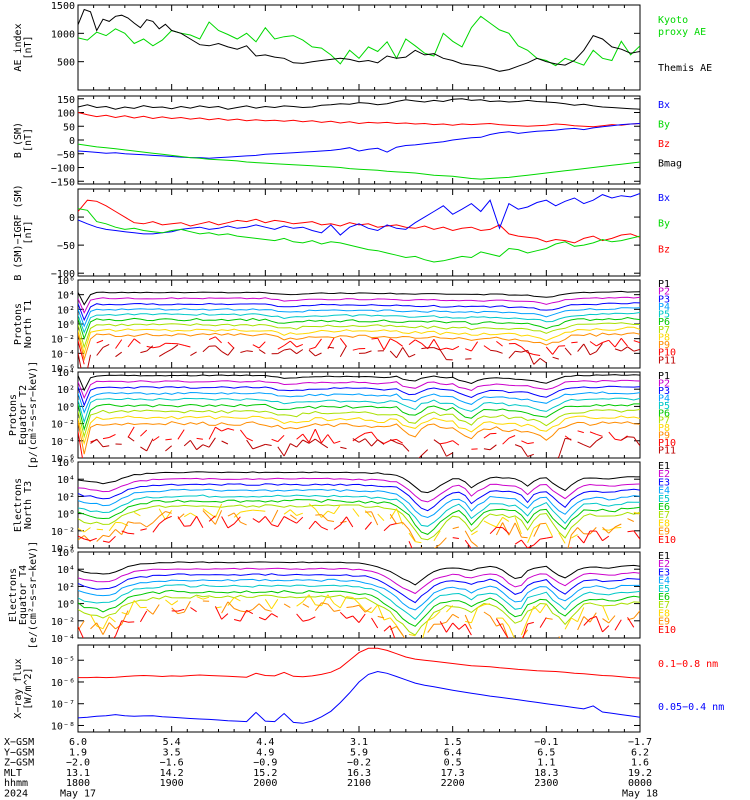 This screenshot has width=750, height=800. What do you see at coordinates (28, 140) in the screenshot?
I see `y-axis-label-line: [nT]` at bounding box center [28, 140].